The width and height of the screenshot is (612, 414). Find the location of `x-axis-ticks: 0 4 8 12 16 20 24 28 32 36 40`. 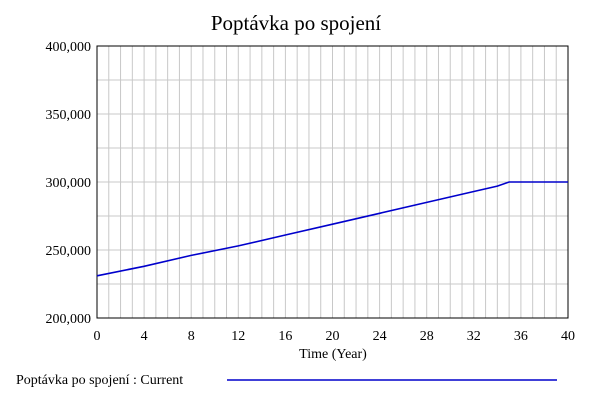

x-axis-ticks: 0 4 8 12 16 20 24 28 32 36 40 is located at coordinates (335, 336).